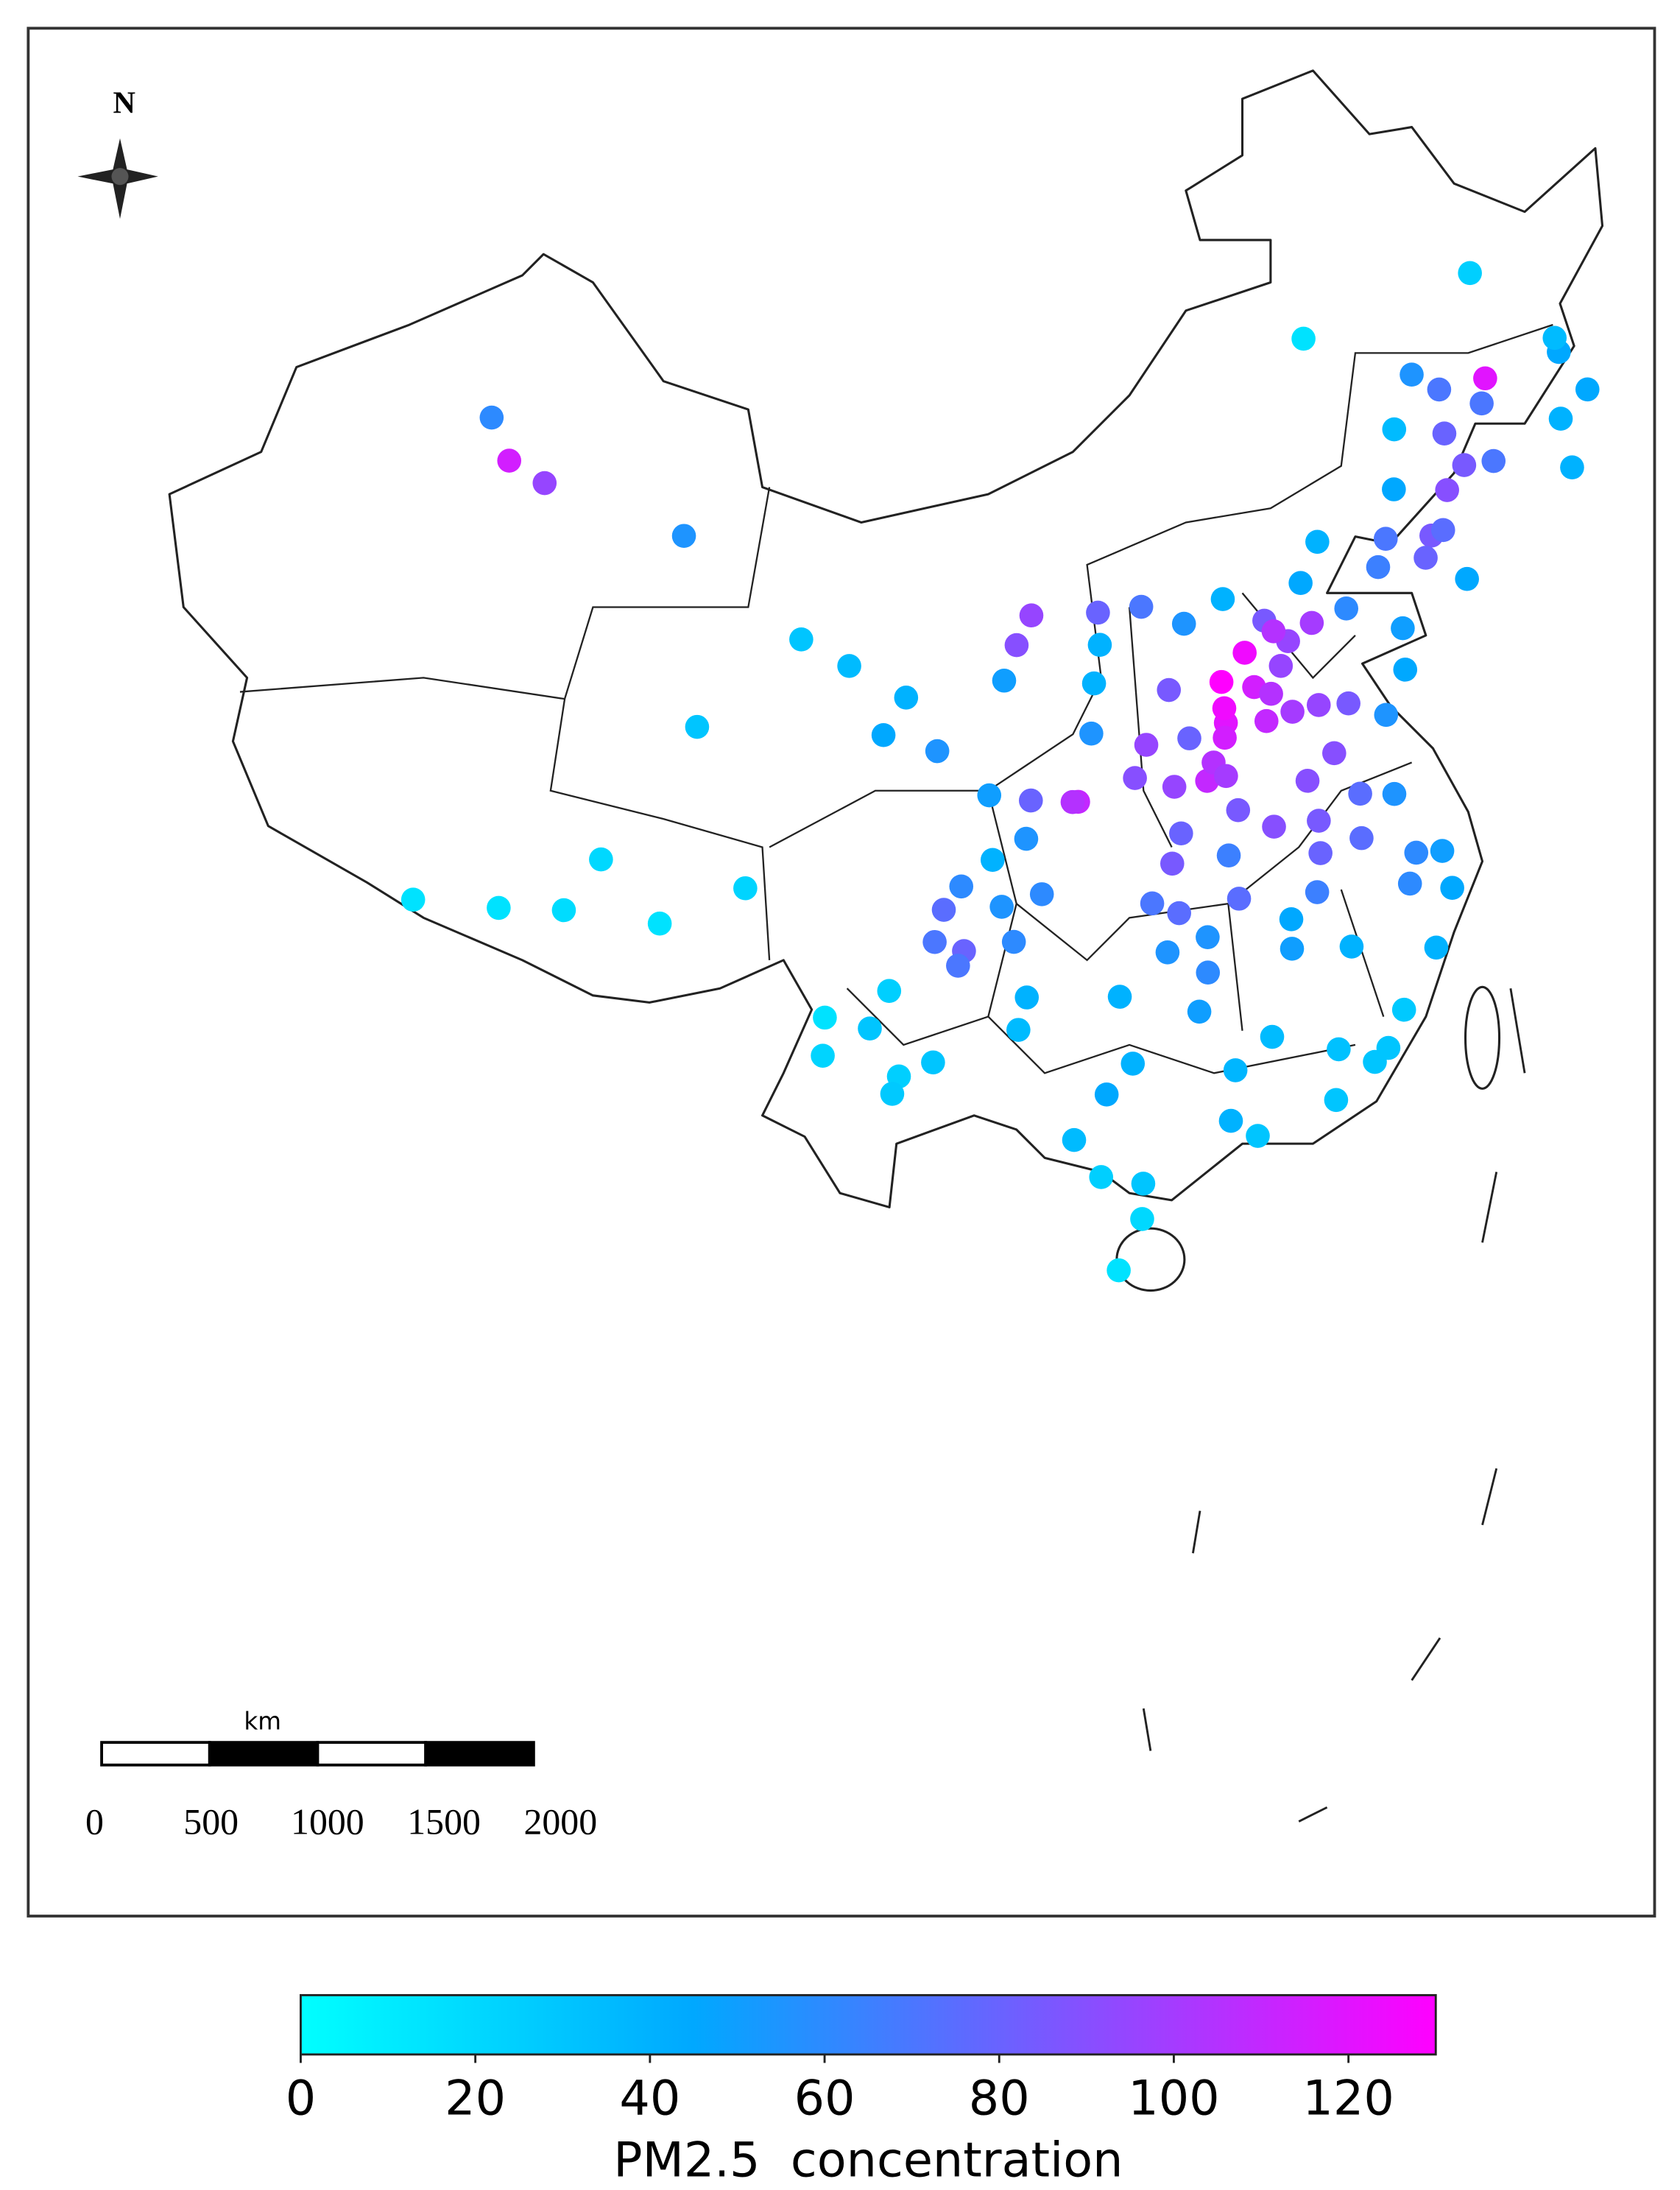 Image resolution: width=1680 pixels, height=2190 pixels. Describe the element at coordinates (649, 2098) in the screenshot. I see `colorbar-tick-label: 40` at that location.